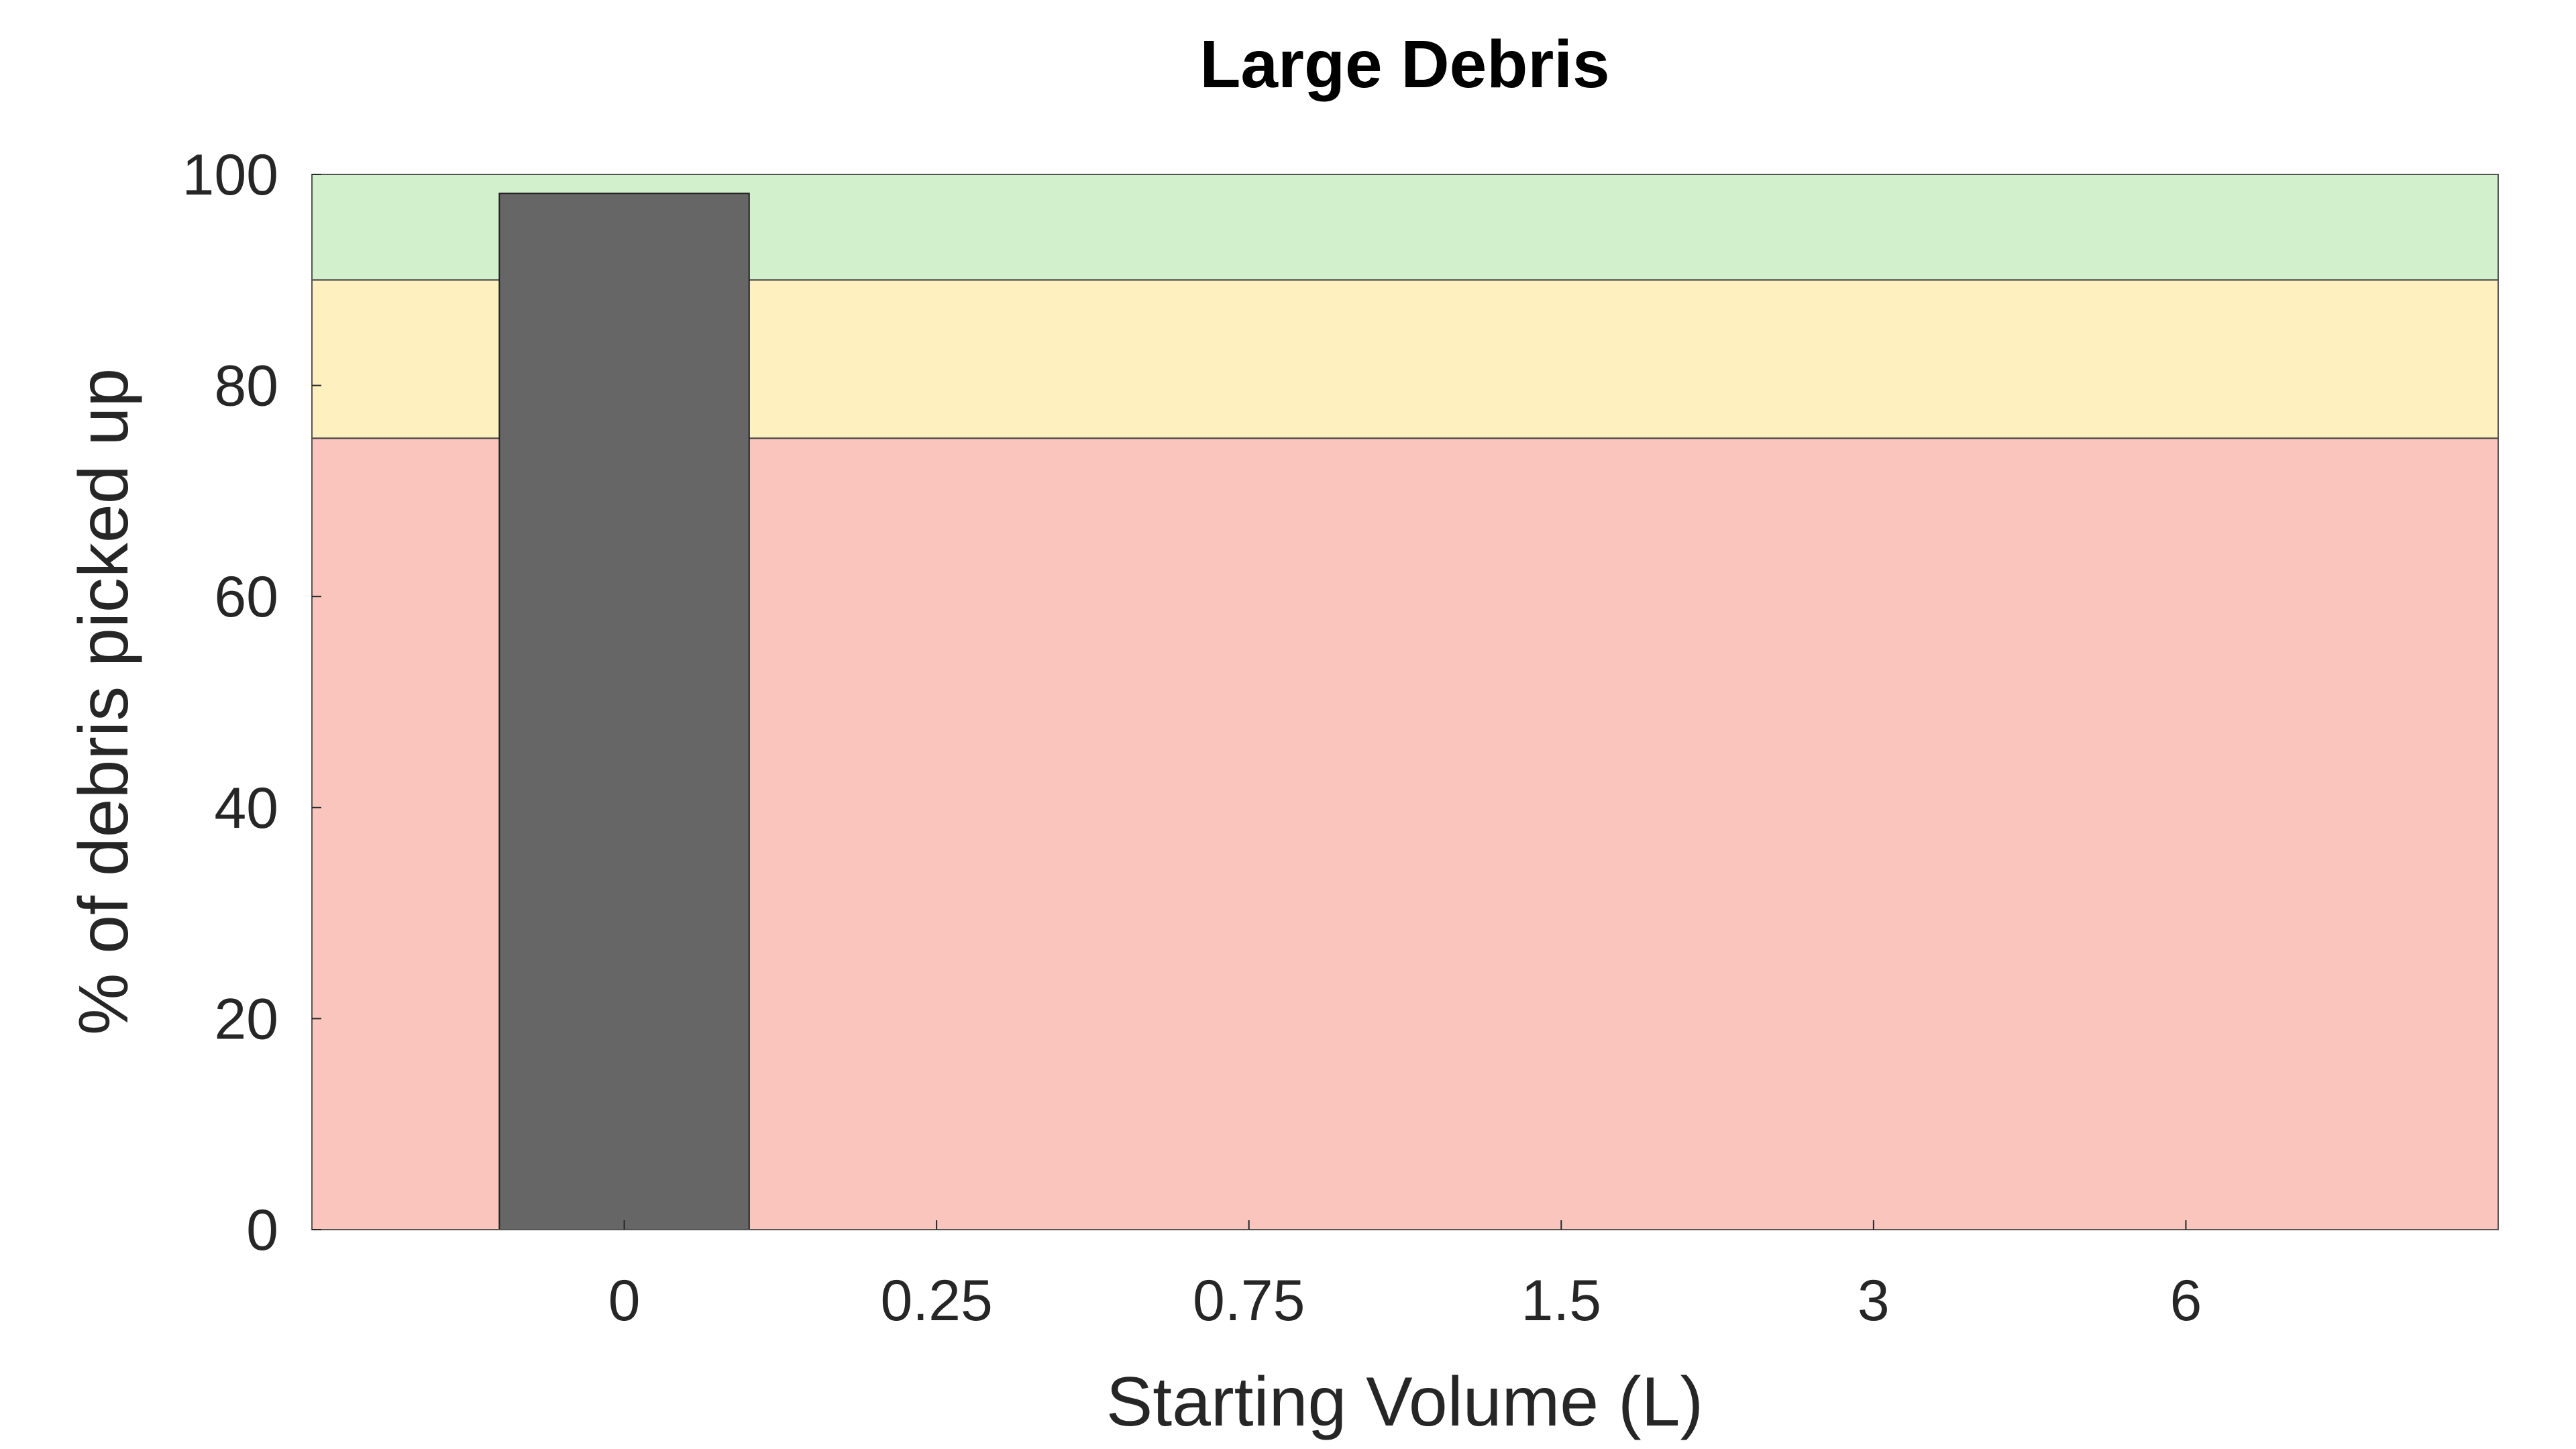  I want to click on x-tick-label: 1.5, so click(1561, 1301).